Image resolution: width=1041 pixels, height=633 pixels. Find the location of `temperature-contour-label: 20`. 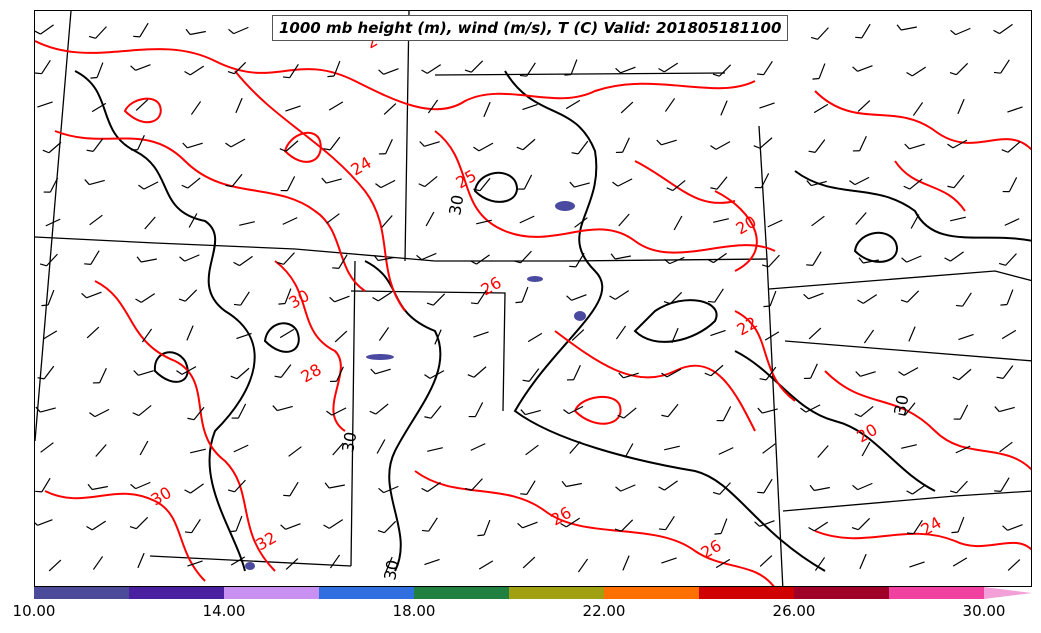

temperature-contour-label: 20 is located at coordinates (867, 433).